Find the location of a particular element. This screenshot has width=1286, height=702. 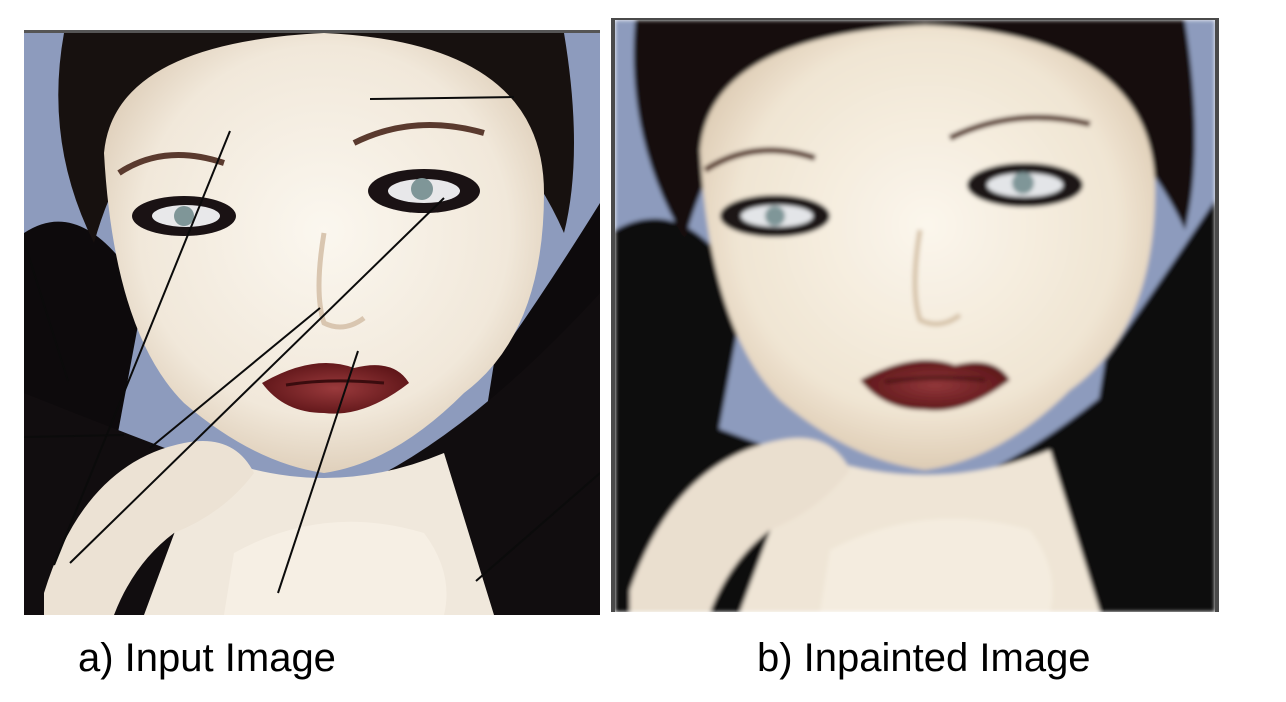

caption-inpainted-image: b) Inpainted Image is located at coordinates (924, 658).